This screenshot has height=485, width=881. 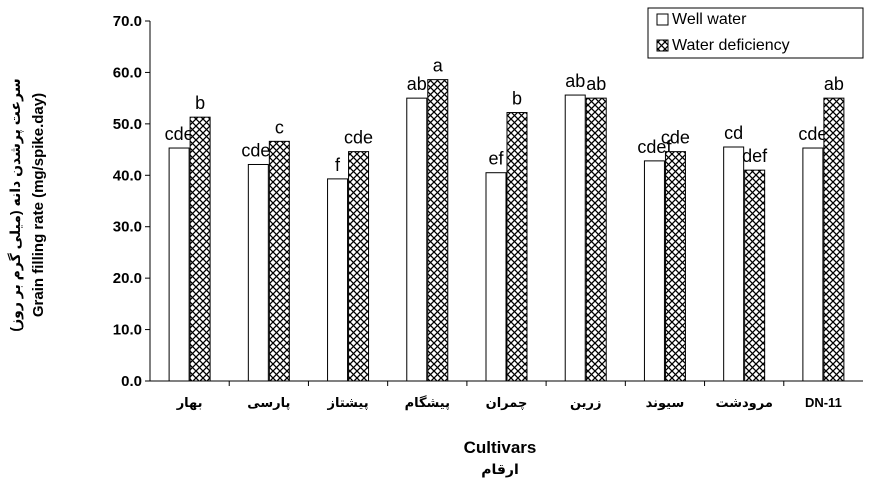 What do you see at coordinates (127, 124) in the screenshot?
I see `y-tick-label: 50.0` at bounding box center [127, 124].